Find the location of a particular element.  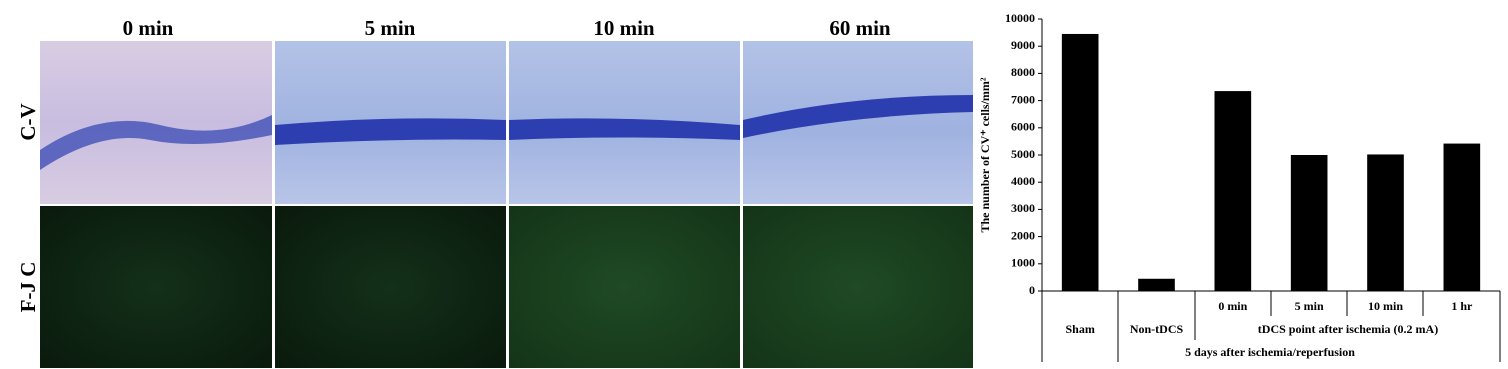

y-tick-label: 3000 is located at coordinates (1023, 208).